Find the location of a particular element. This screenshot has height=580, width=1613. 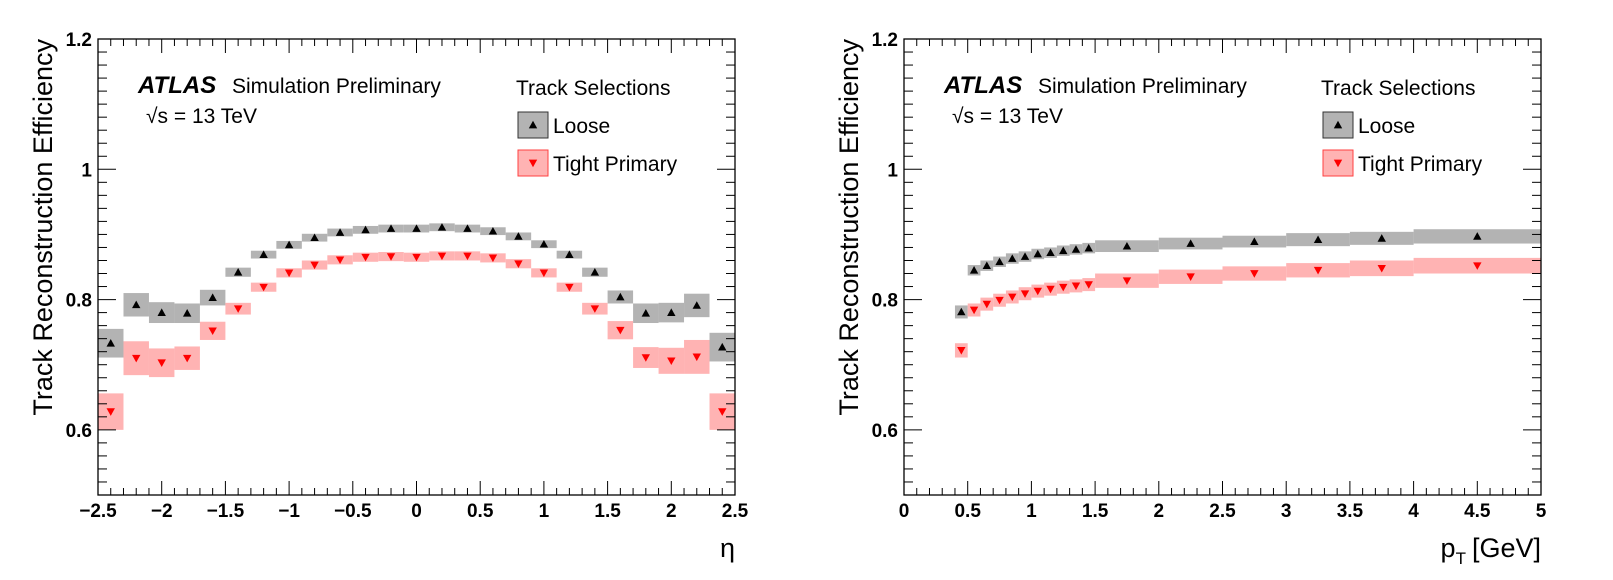

series-loose is located at coordinates (416, 292).